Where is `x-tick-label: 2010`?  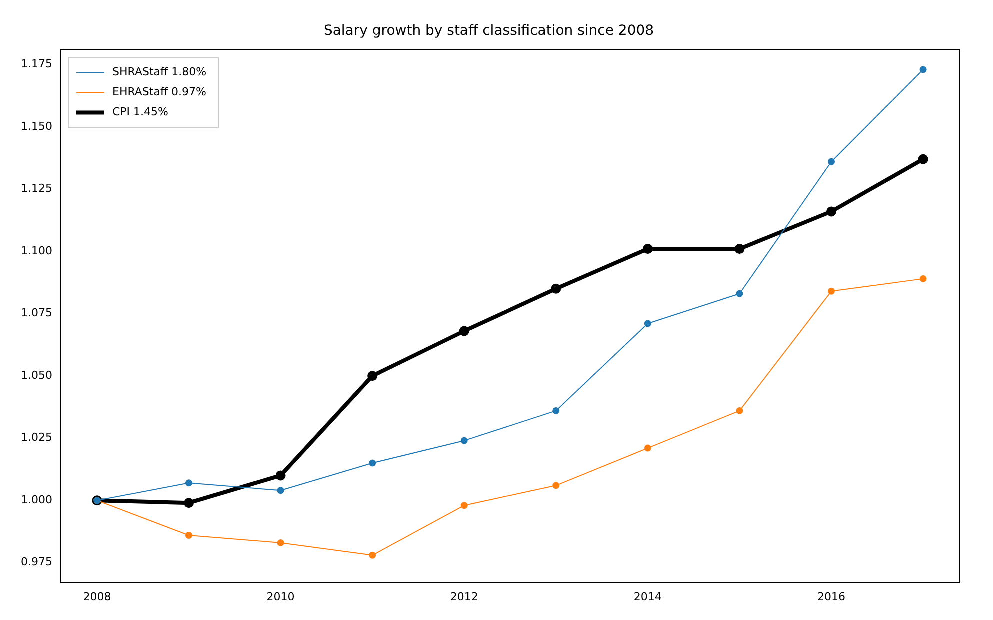
x-tick-label: 2010 is located at coordinates (280, 597).